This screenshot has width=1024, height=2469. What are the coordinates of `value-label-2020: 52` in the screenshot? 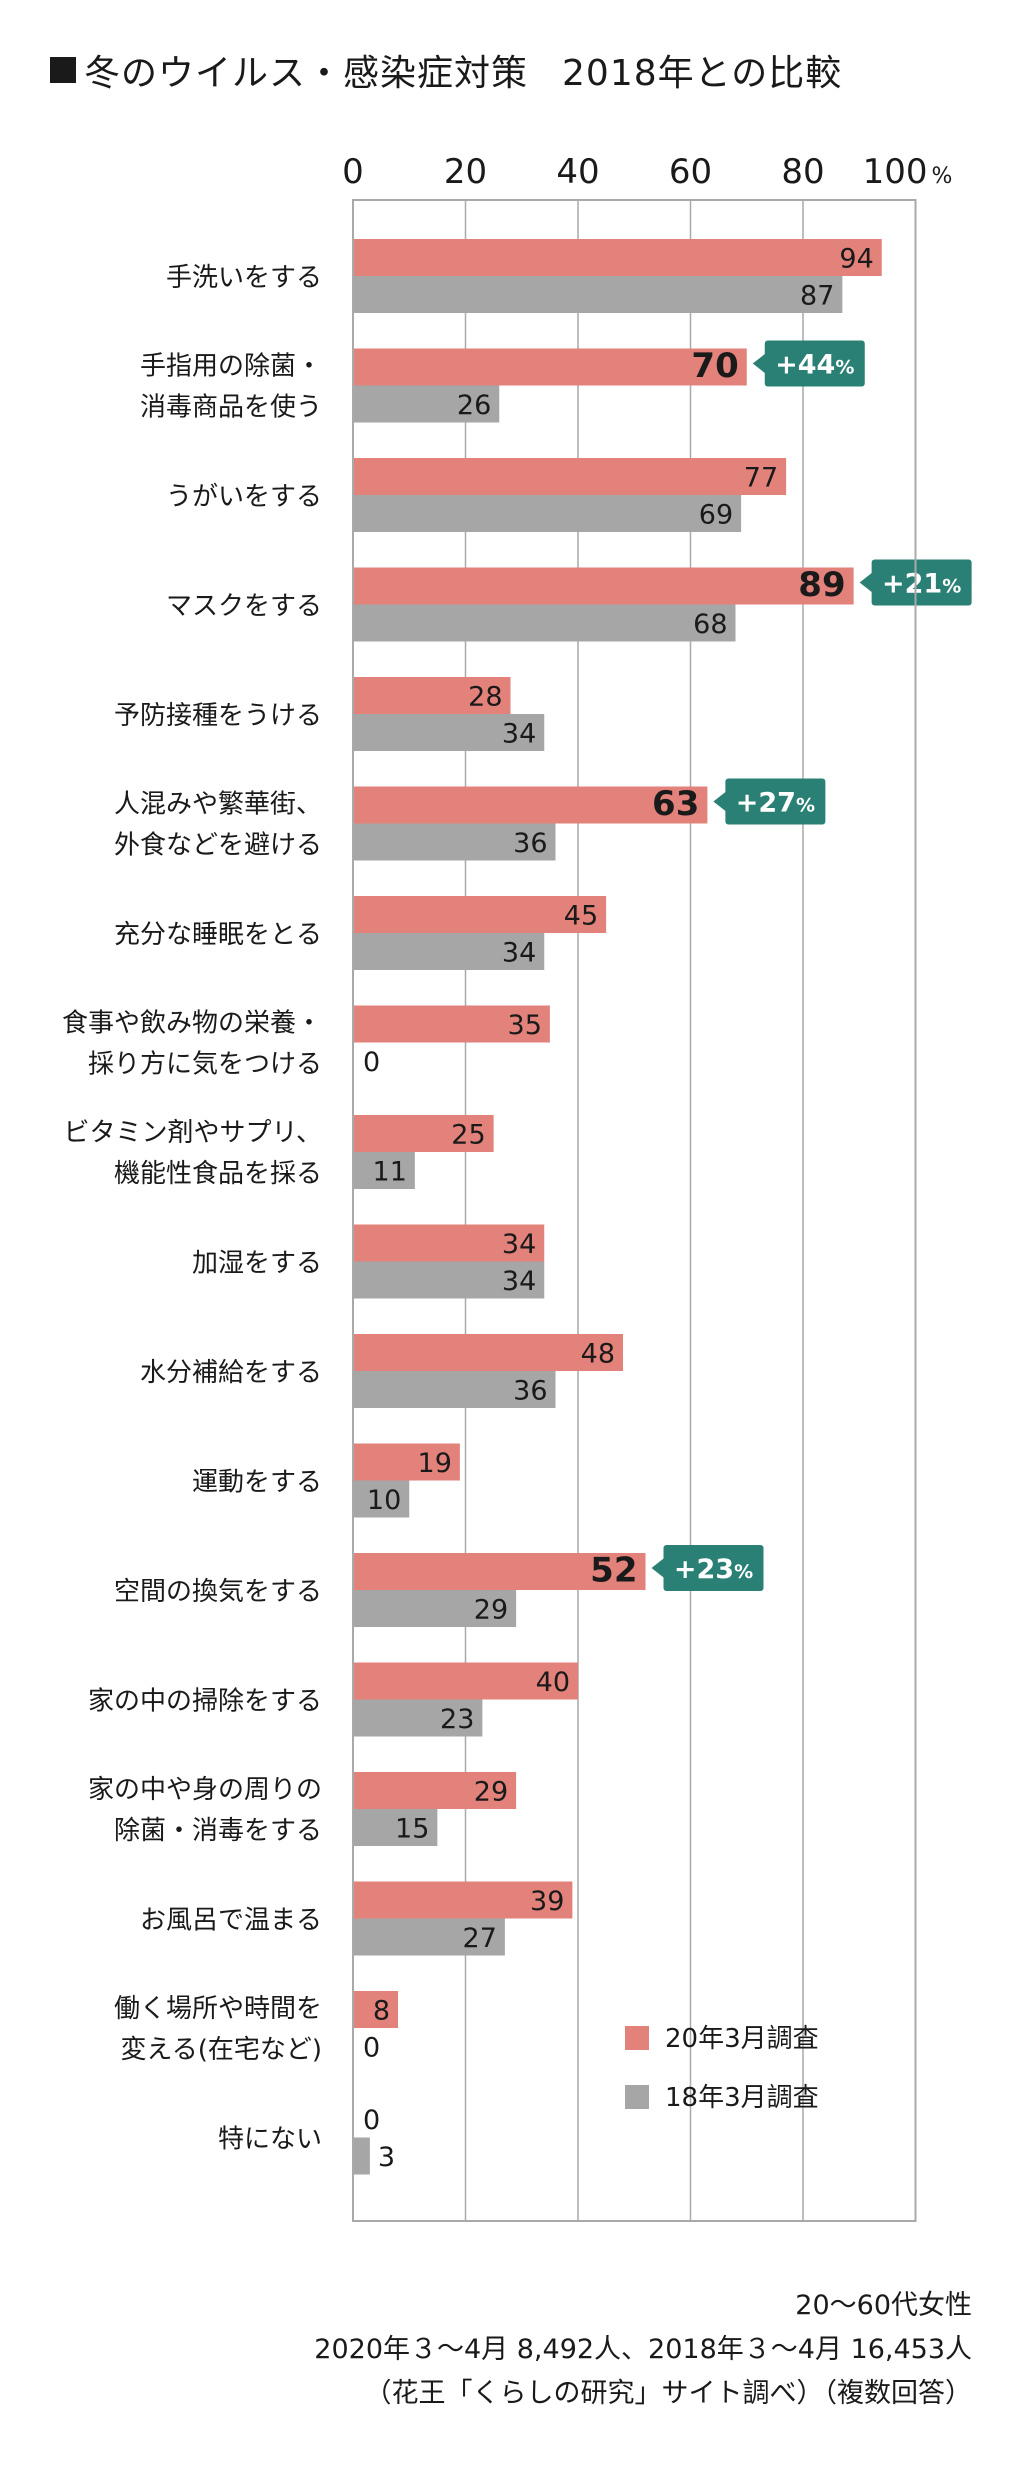 It's located at (613, 1571).